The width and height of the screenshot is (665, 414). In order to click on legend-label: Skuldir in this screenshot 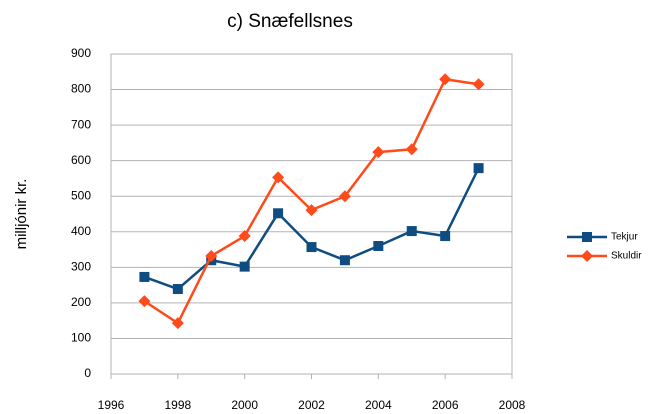, I will do `click(626, 256)`.